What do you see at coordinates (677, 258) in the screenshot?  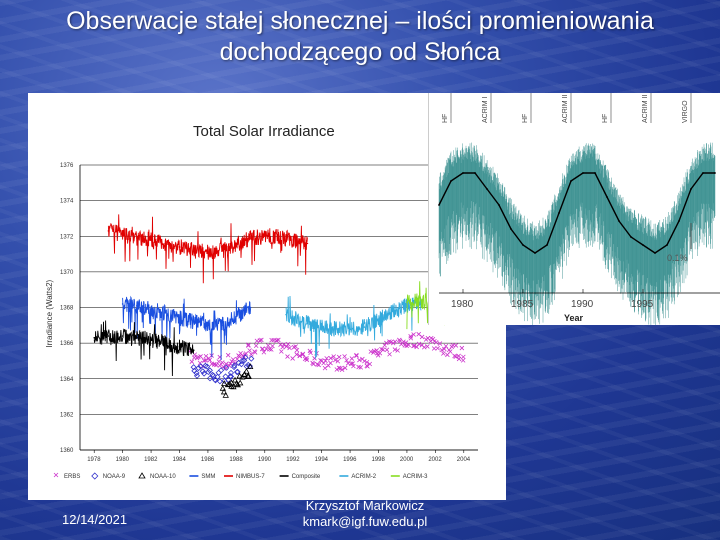 I see `scale-annotation: 0.1%` at bounding box center [677, 258].